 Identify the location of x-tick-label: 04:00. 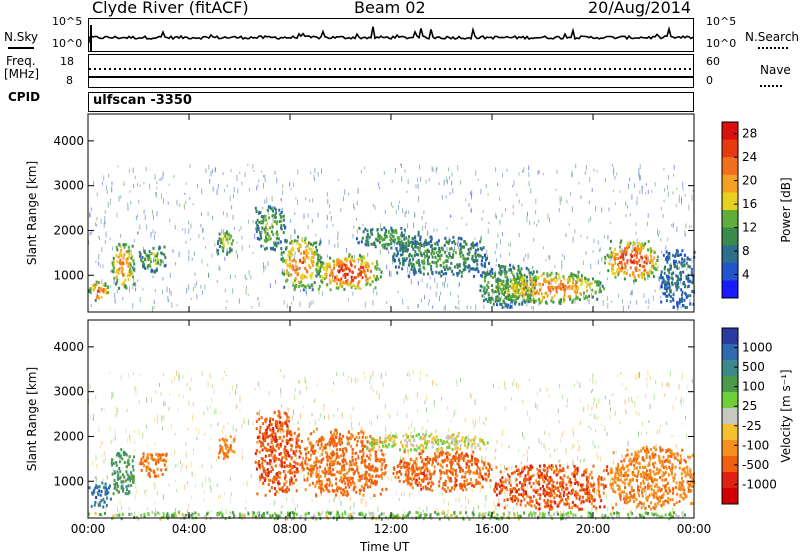
(189, 529).